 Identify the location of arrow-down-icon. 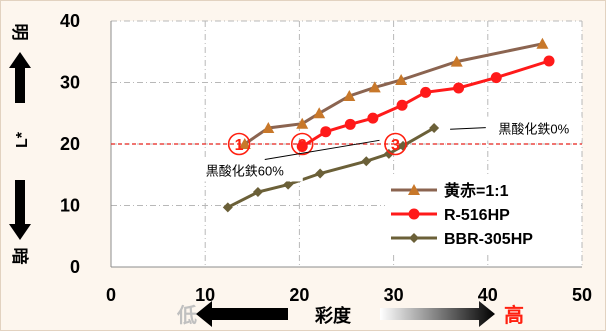
(20, 210).